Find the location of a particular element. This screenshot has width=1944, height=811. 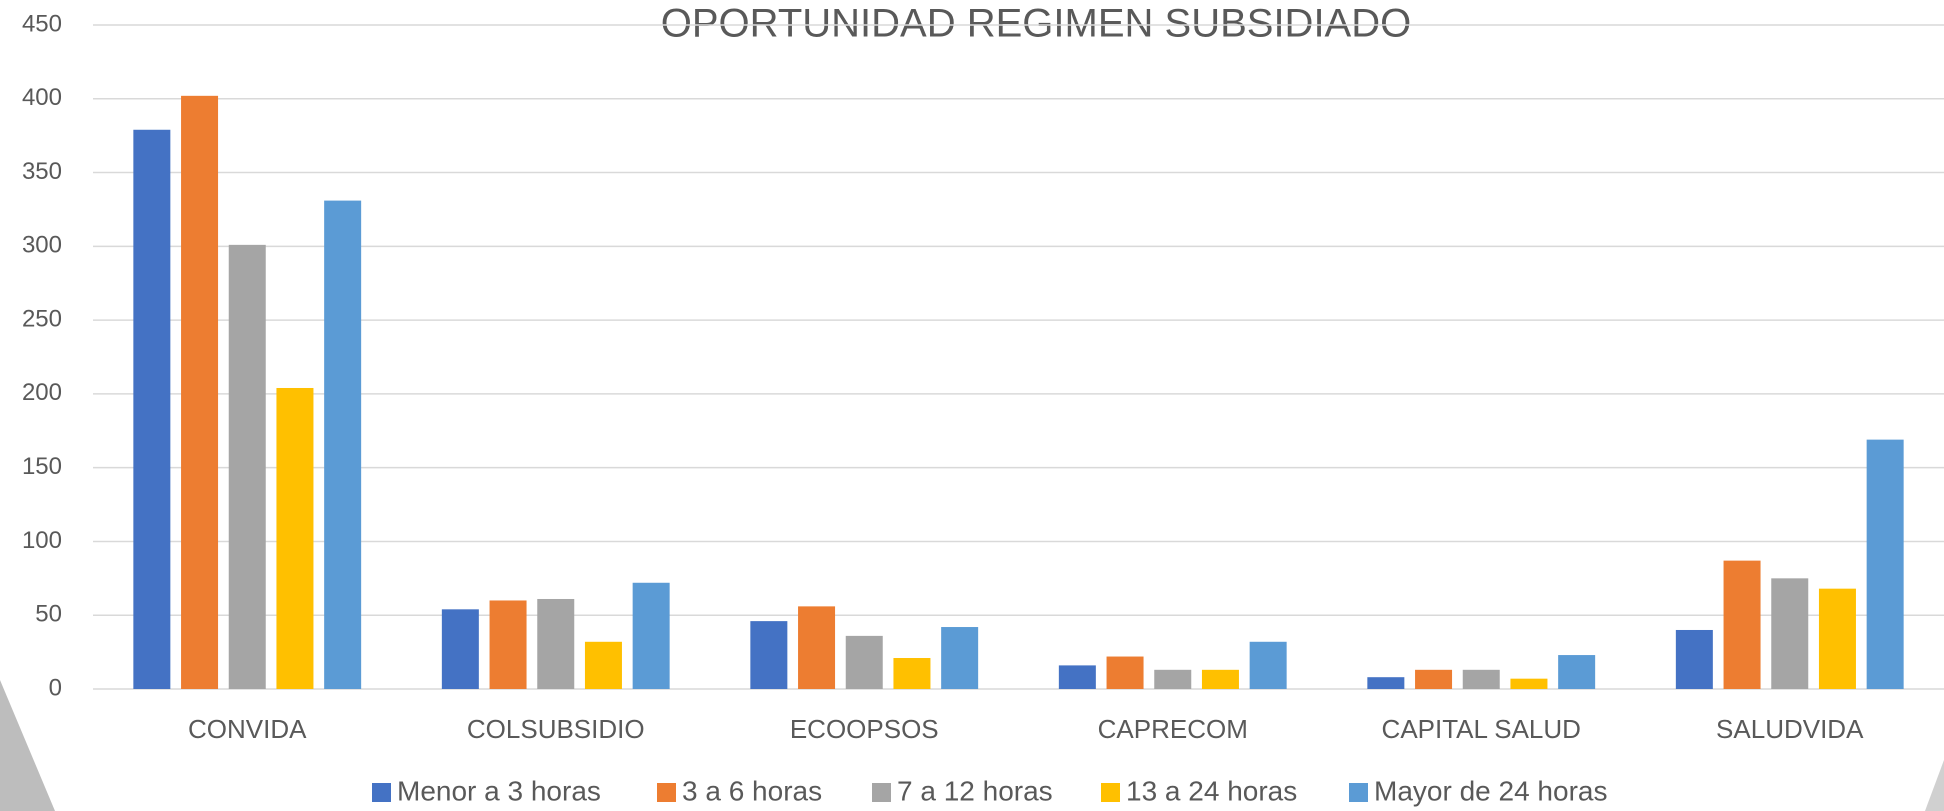

y-tick-label: 350 is located at coordinates (42, 171).